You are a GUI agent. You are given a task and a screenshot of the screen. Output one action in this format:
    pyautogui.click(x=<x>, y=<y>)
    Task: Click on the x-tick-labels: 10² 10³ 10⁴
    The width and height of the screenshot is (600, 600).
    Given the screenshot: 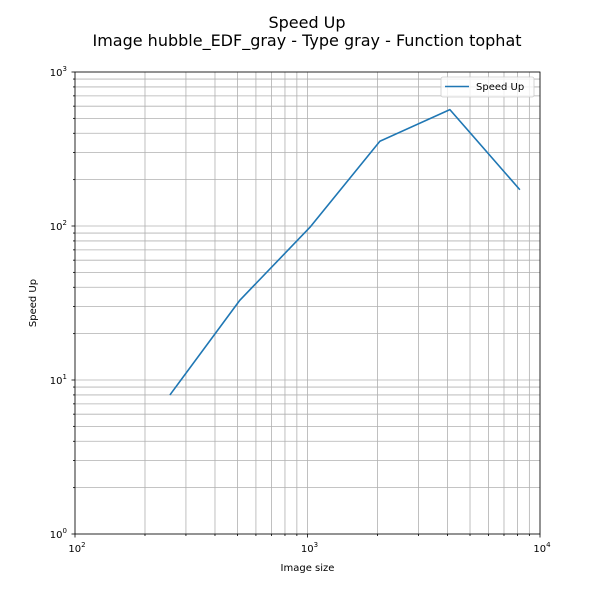 What is the action you would take?
    pyautogui.click(x=309, y=548)
    